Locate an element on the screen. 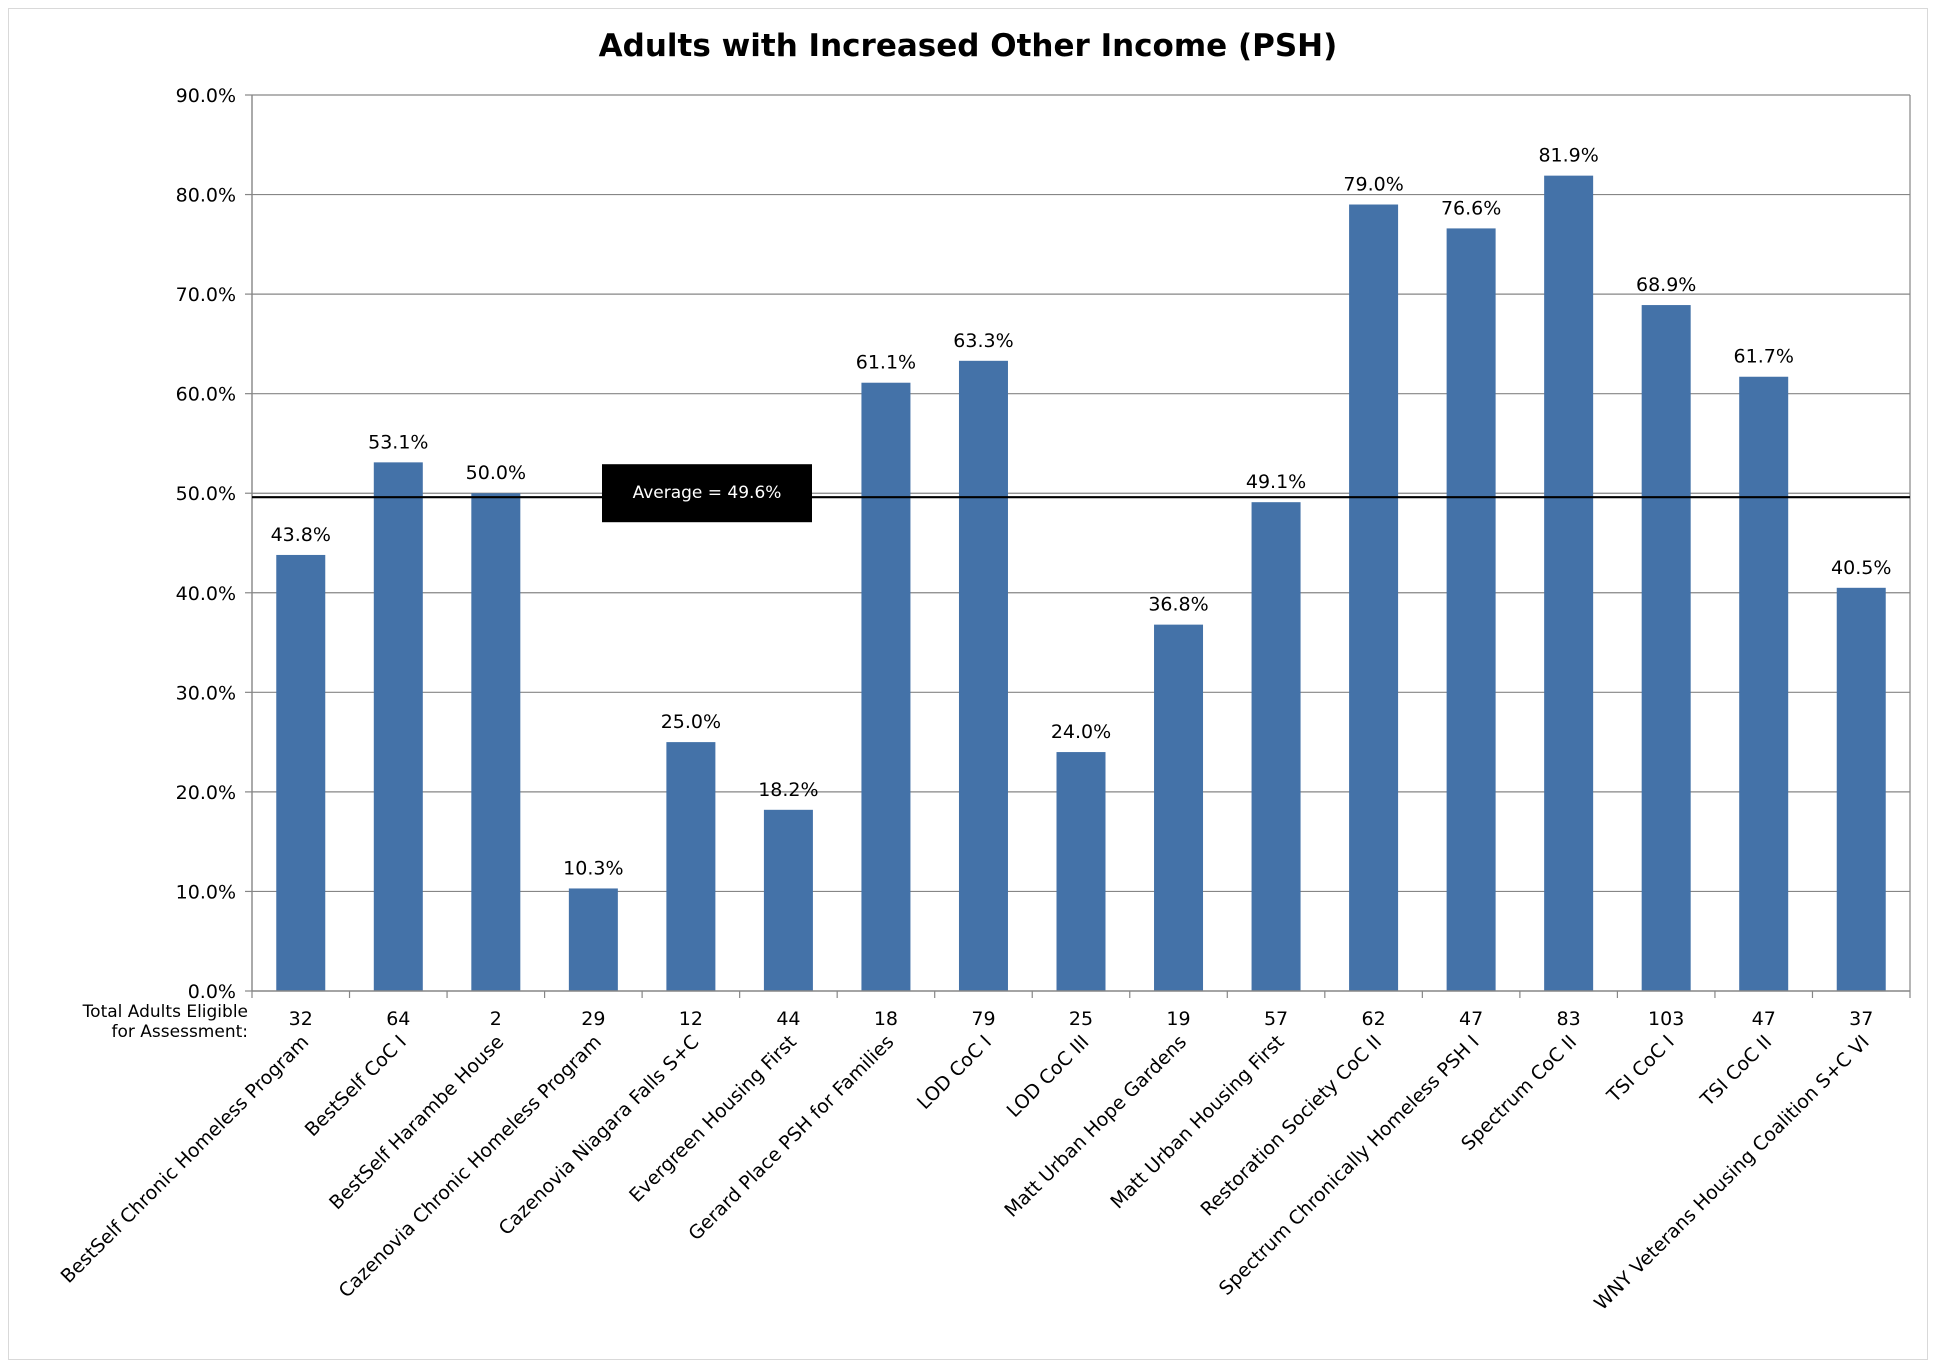 The width and height of the screenshot is (1937, 1367). eligible-count: 44 is located at coordinates (788, 1019).